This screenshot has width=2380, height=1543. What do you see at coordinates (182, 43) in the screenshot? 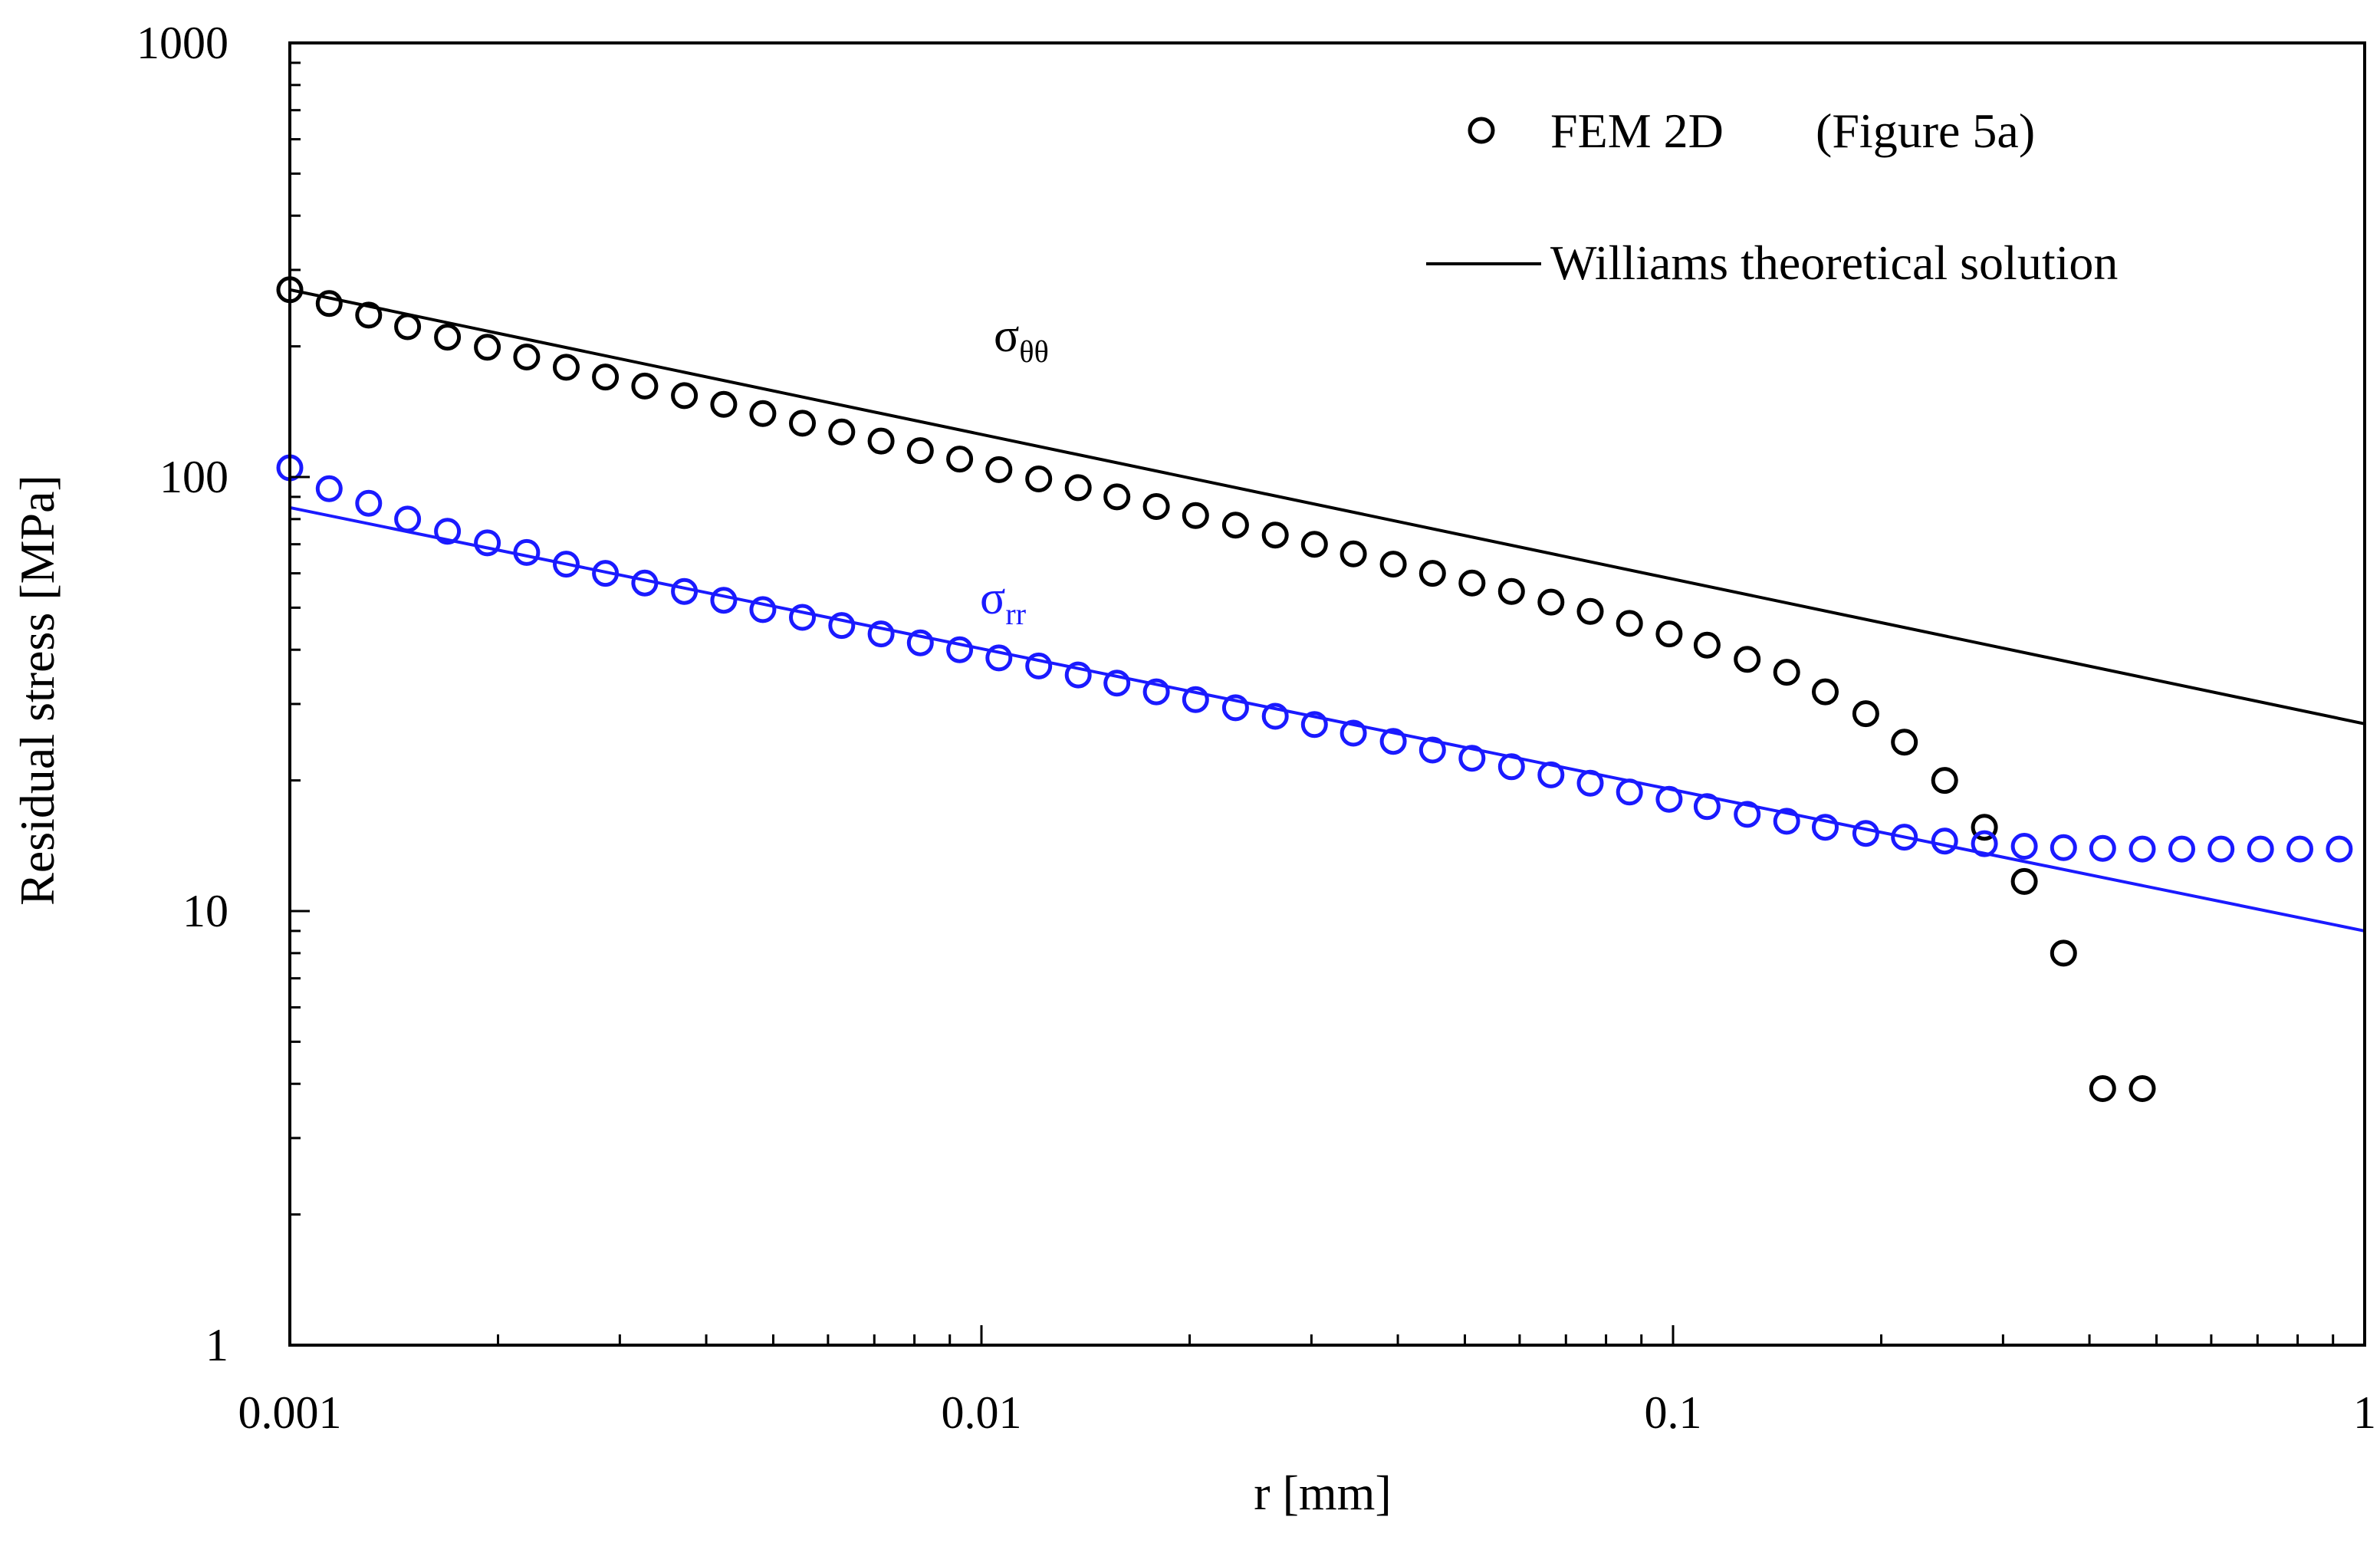
I see `y-tick-label: 1000` at bounding box center [182, 43].